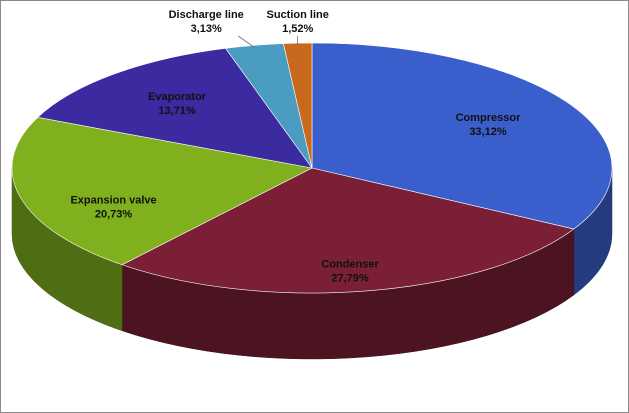 The image size is (629, 413). I want to click on value-label: 1,52%, so click(297, 29).